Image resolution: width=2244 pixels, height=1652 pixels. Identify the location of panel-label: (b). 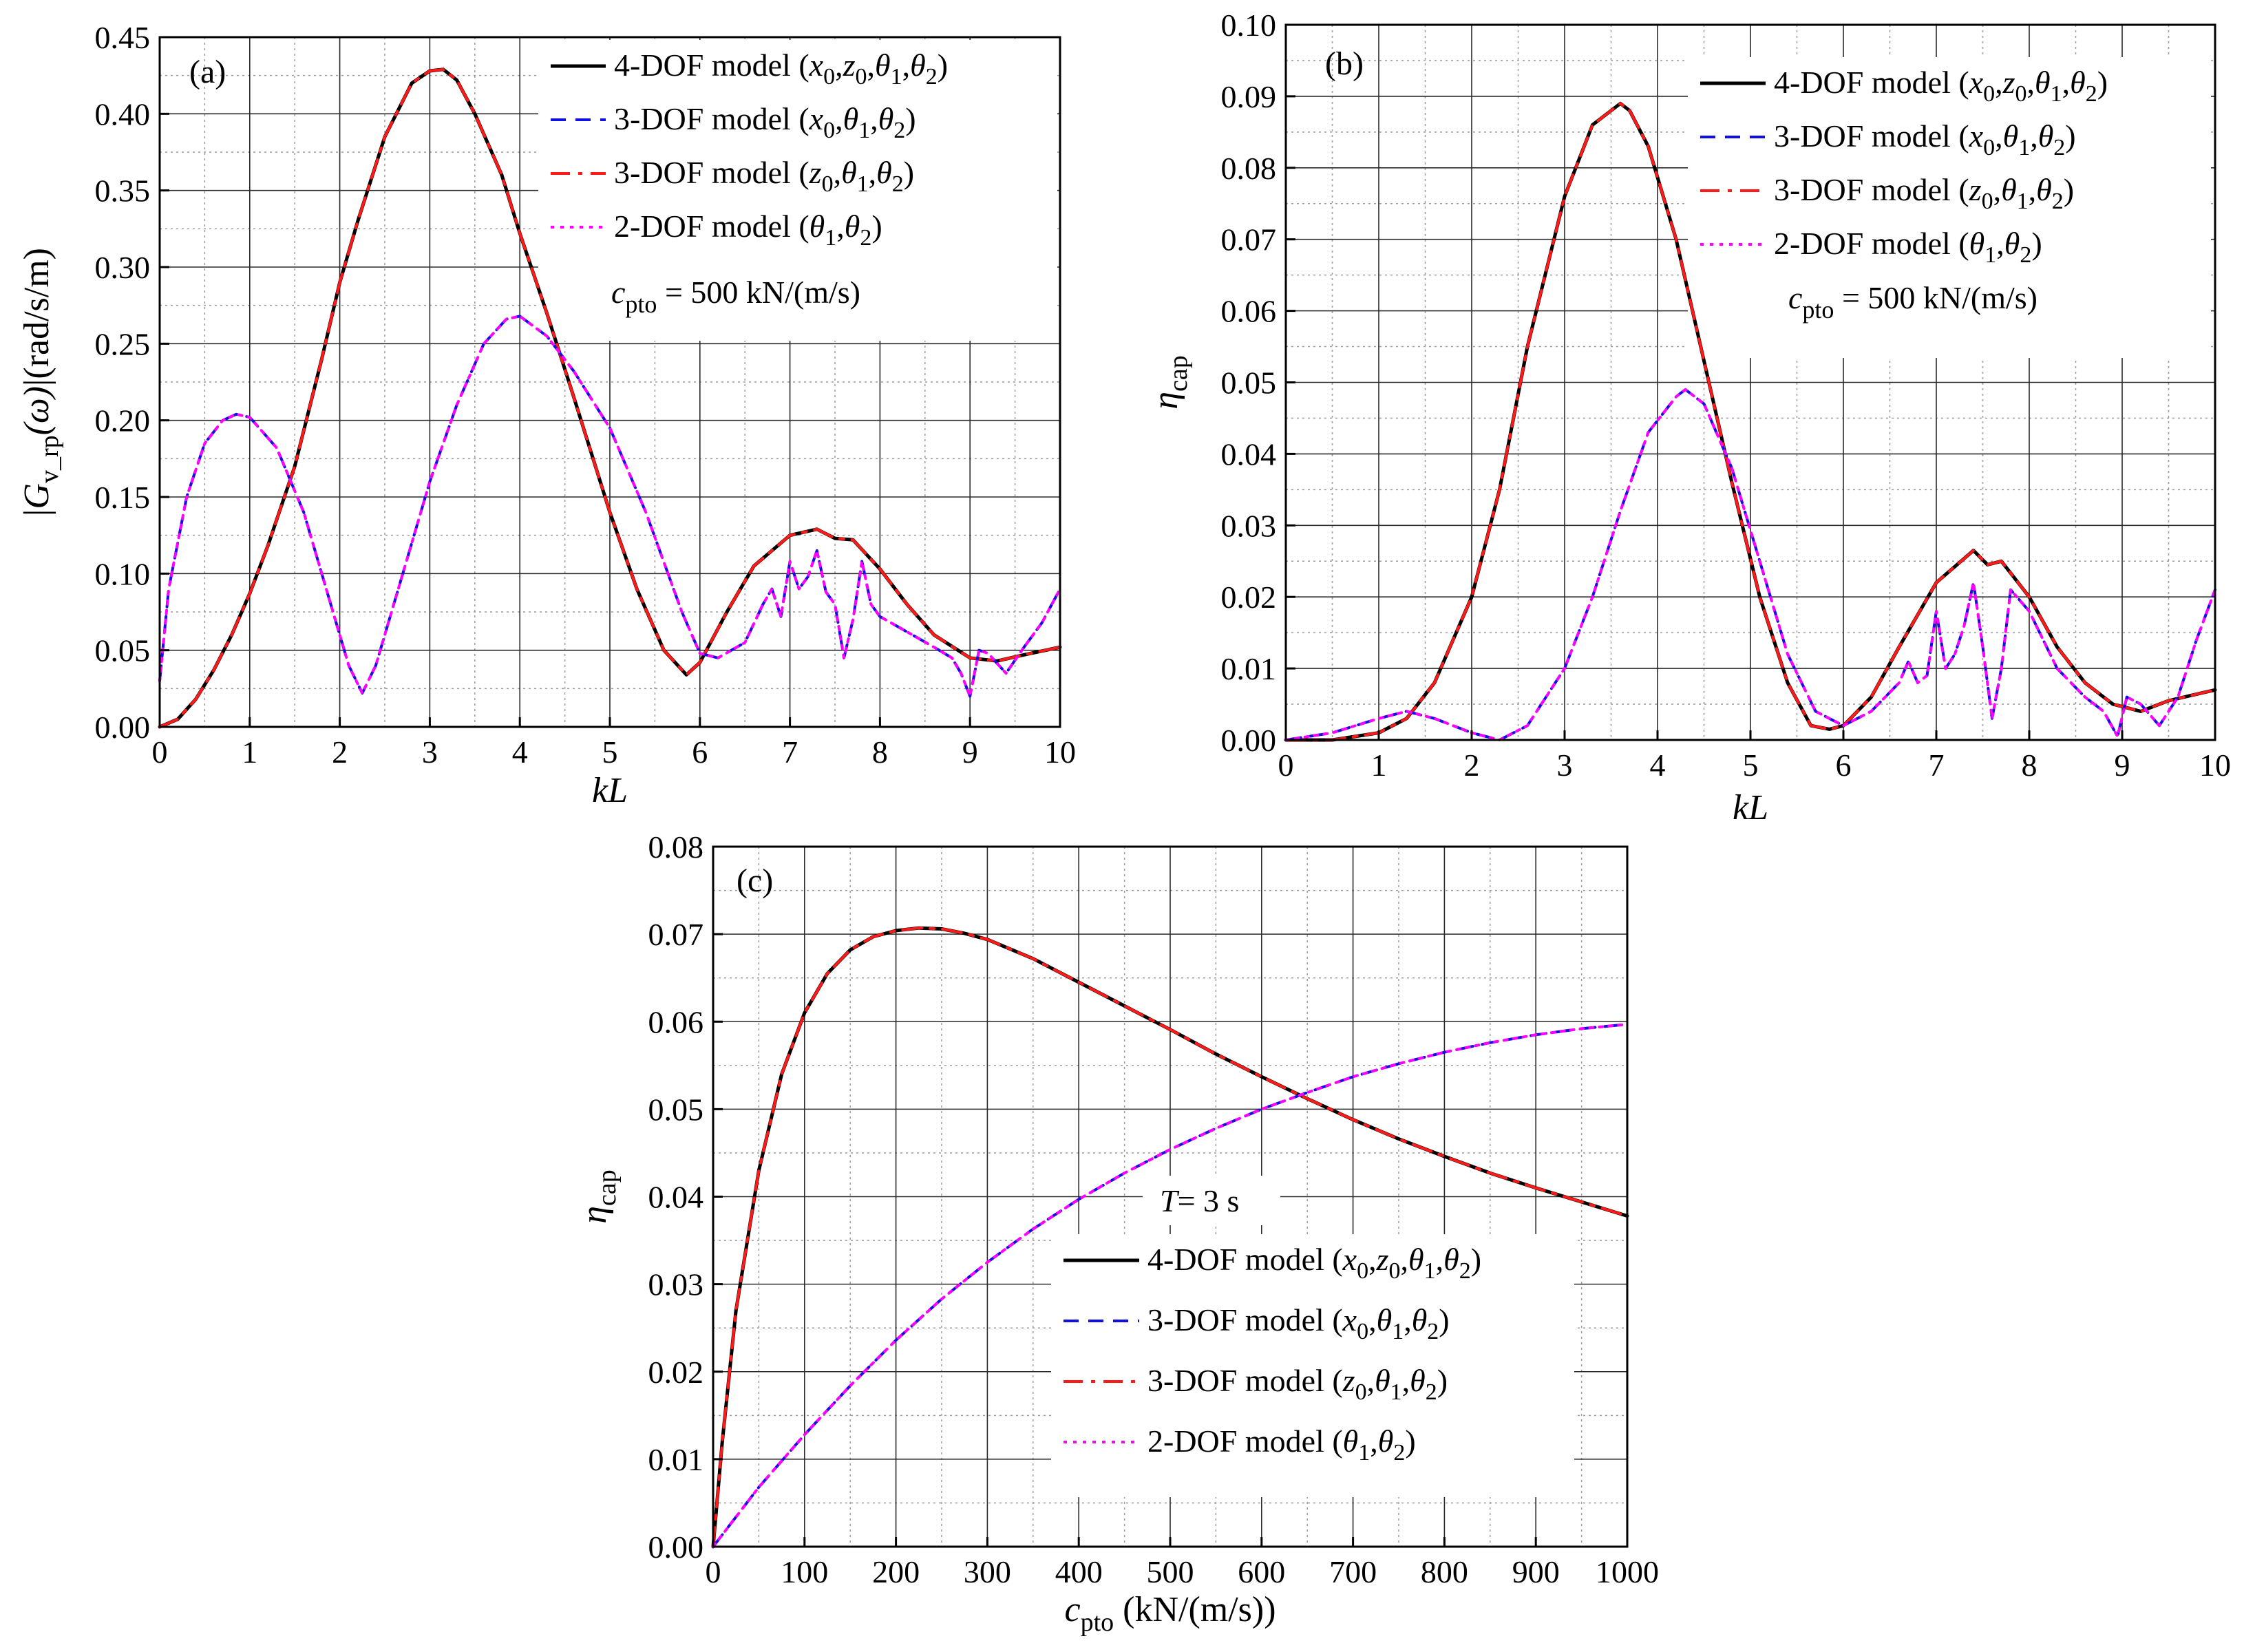
(1345, 64).